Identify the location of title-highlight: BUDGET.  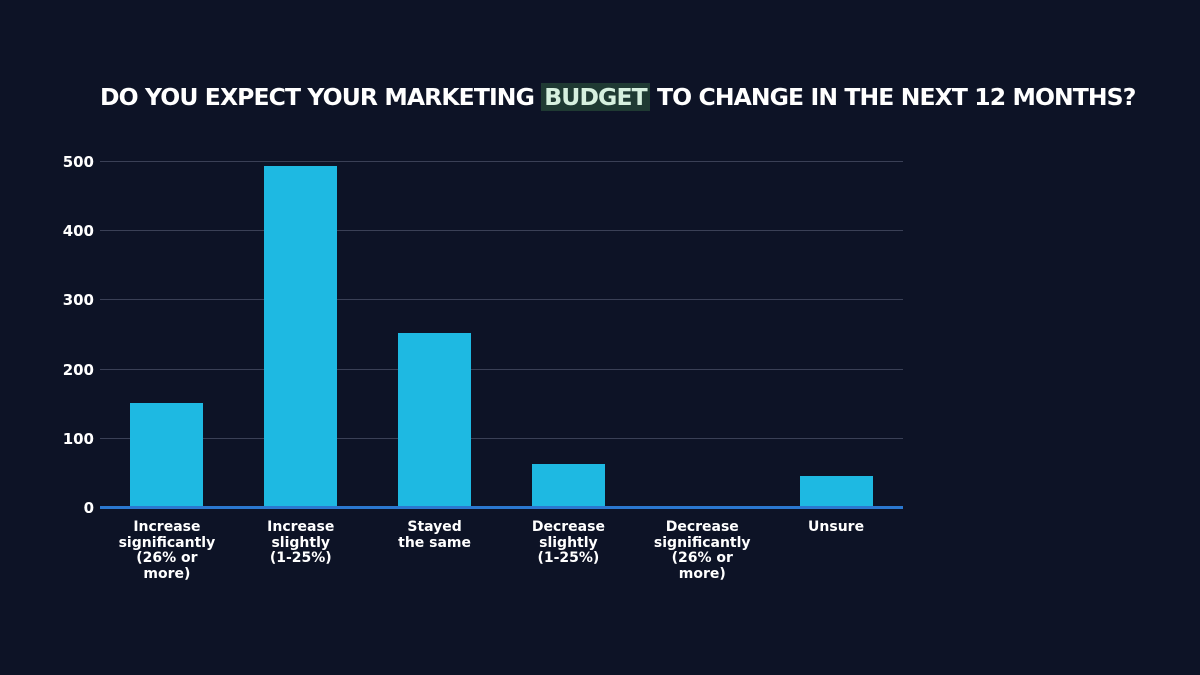
(595, 97).